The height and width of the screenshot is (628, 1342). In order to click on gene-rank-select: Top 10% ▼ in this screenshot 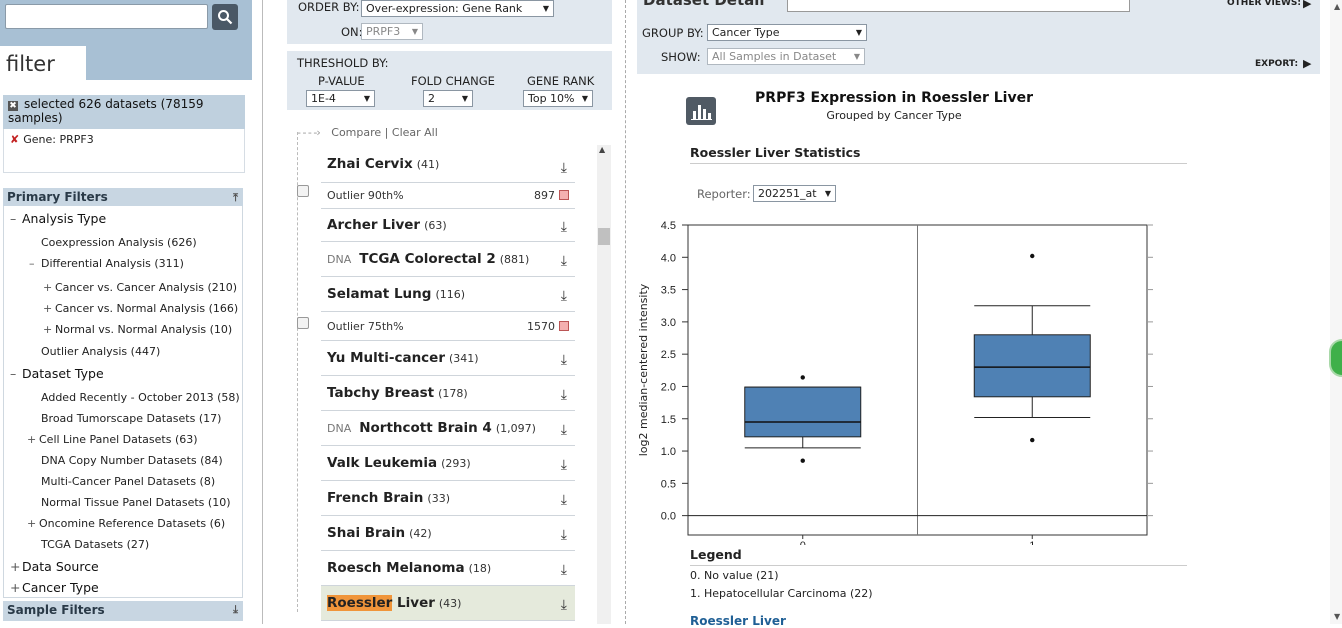, I will do `click(558, 98)`.